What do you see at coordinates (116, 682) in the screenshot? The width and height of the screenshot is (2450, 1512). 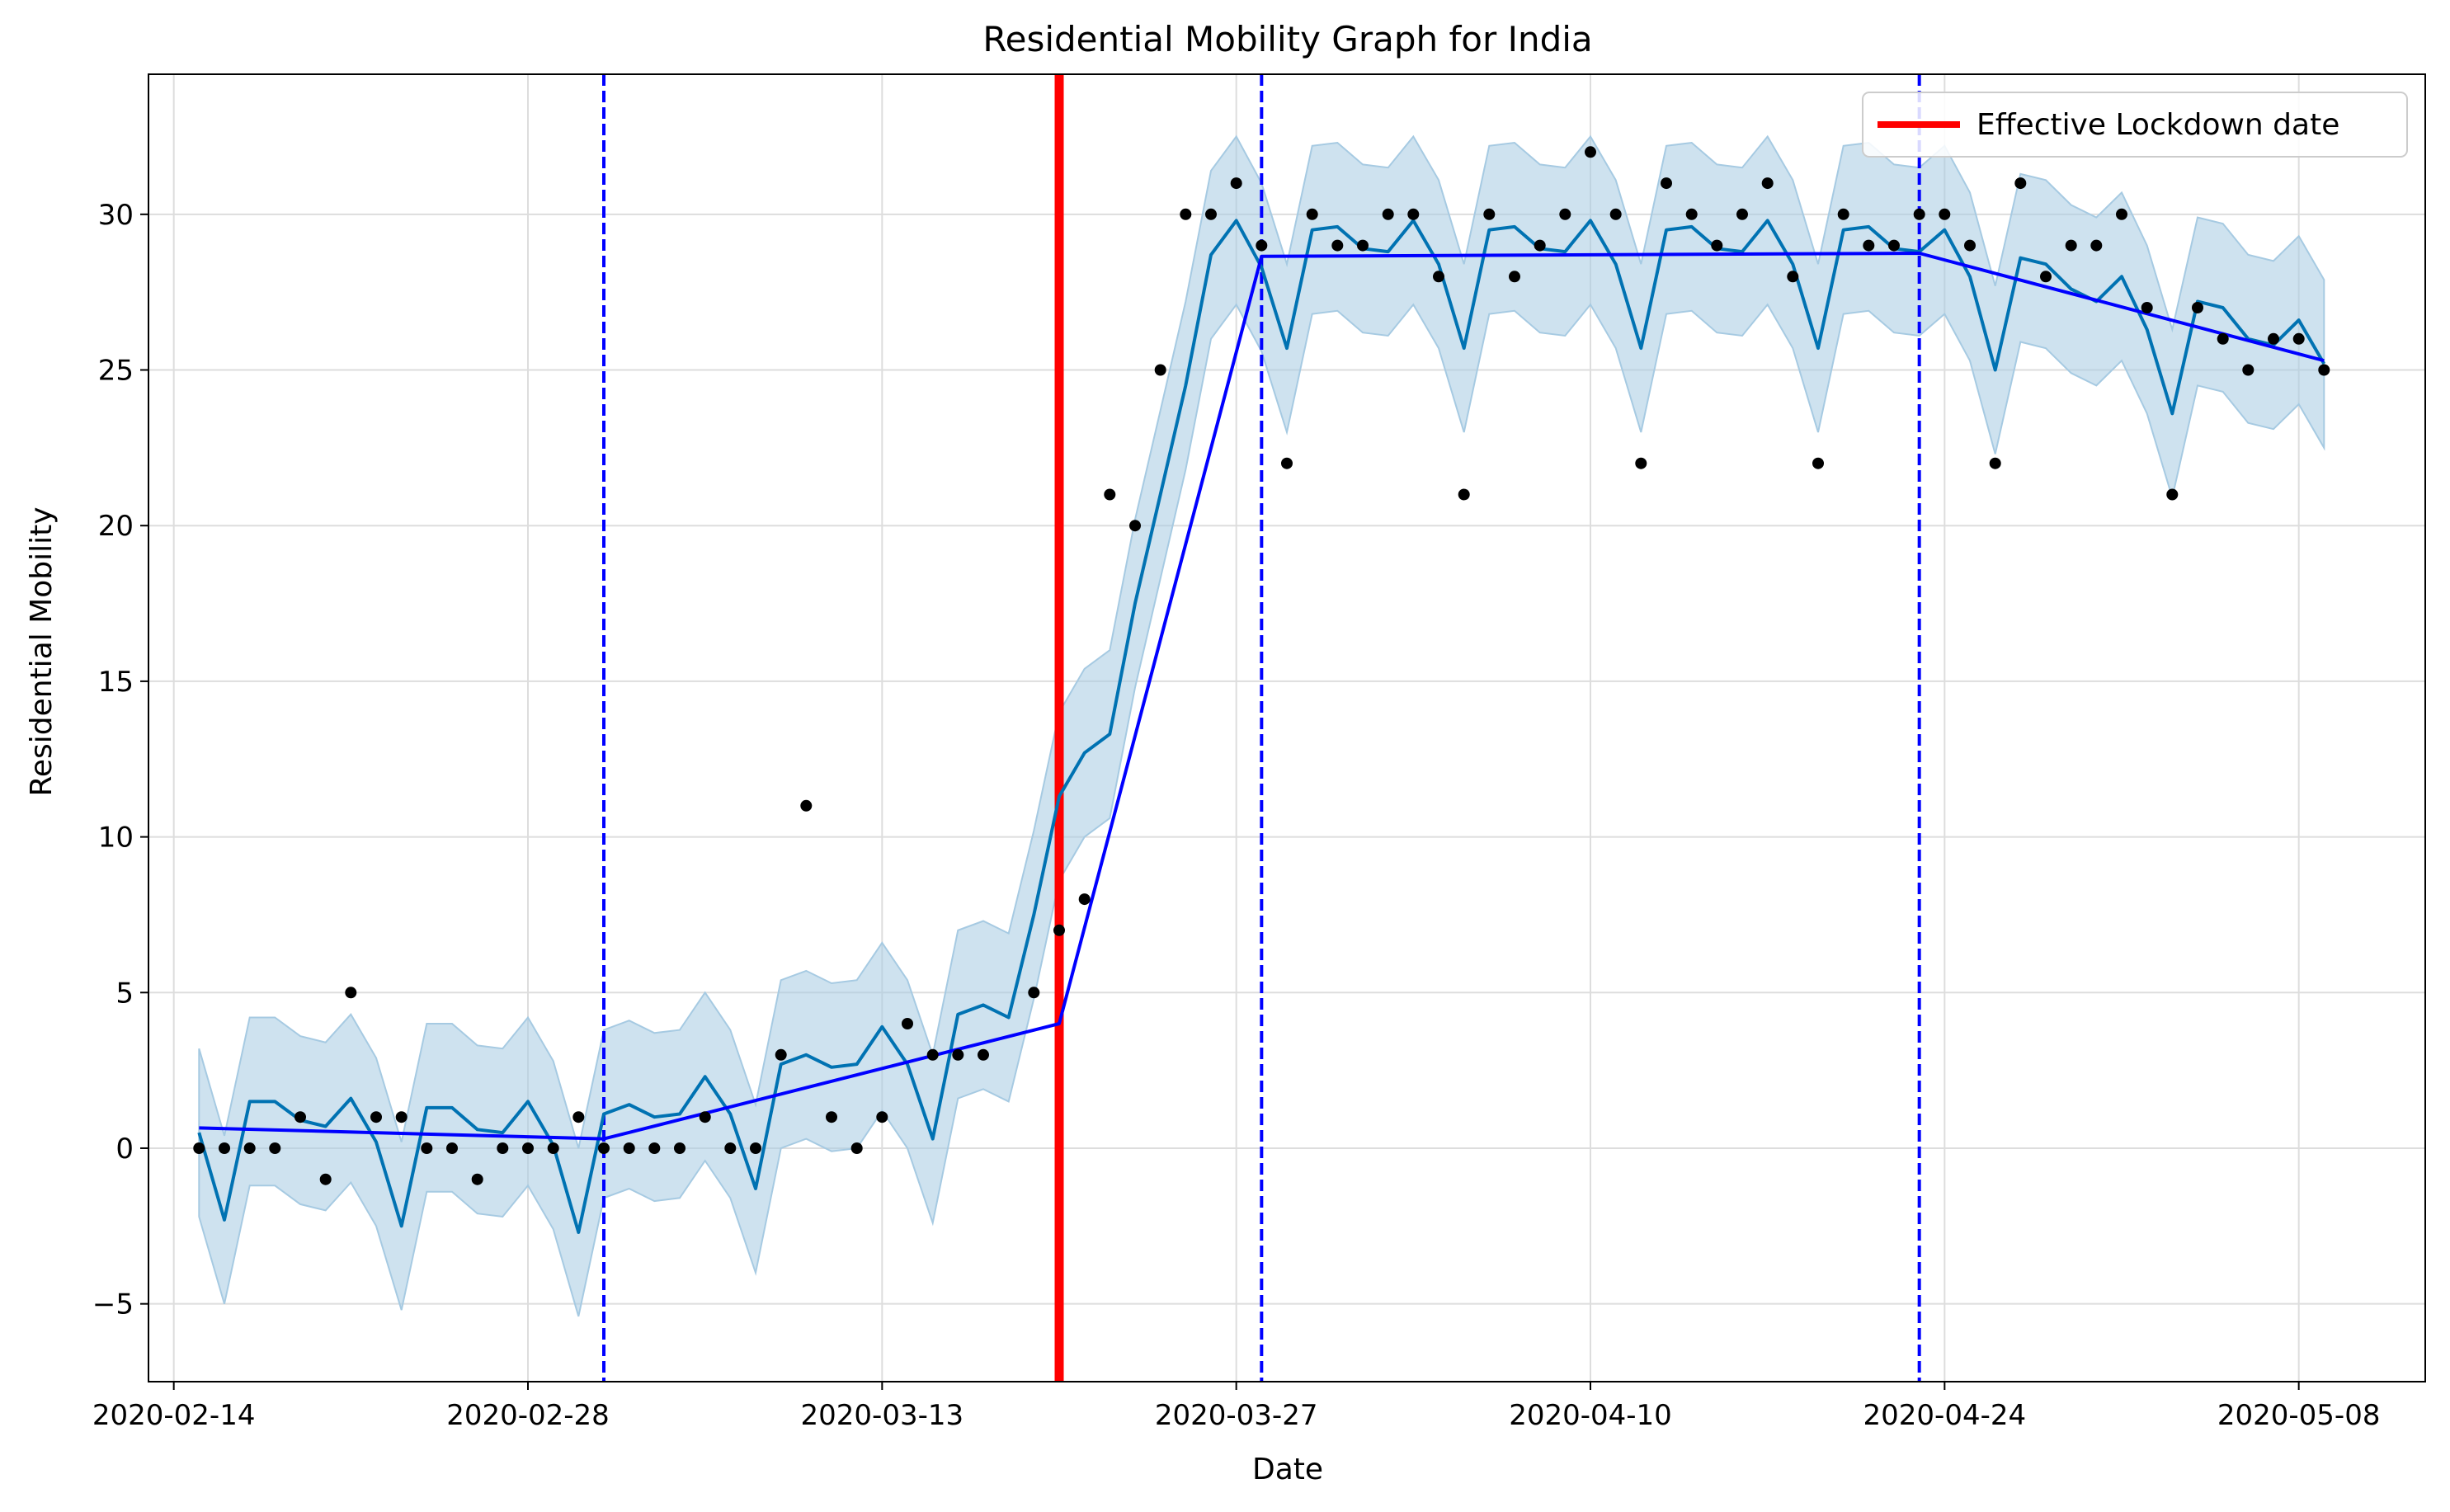 I see `y-tick-label: 15` at bounding box center [116, 682].